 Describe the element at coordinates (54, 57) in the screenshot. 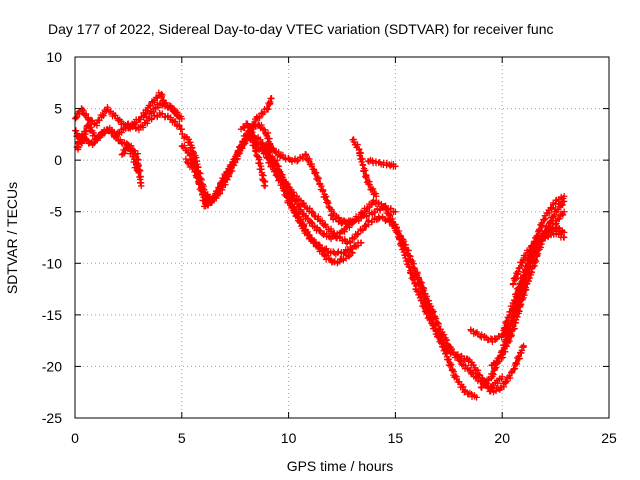

I see `y-tick-label: 10` at that location.